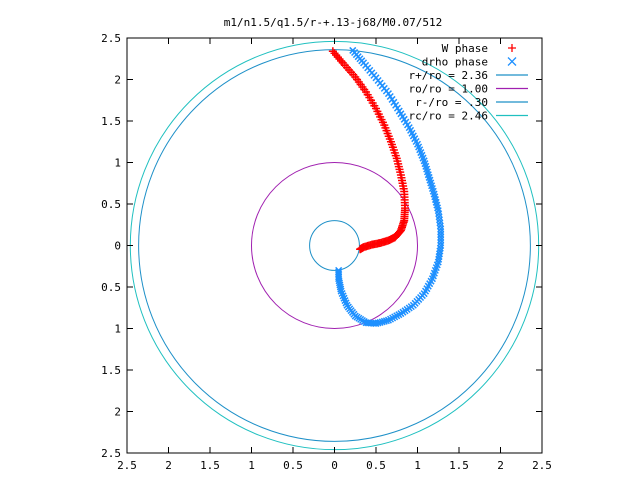  What do you see at coordinates (448, 75) in the screenshot?
I see `legend-label: r+/ro = 2.36` at bounding box center [448, 75].